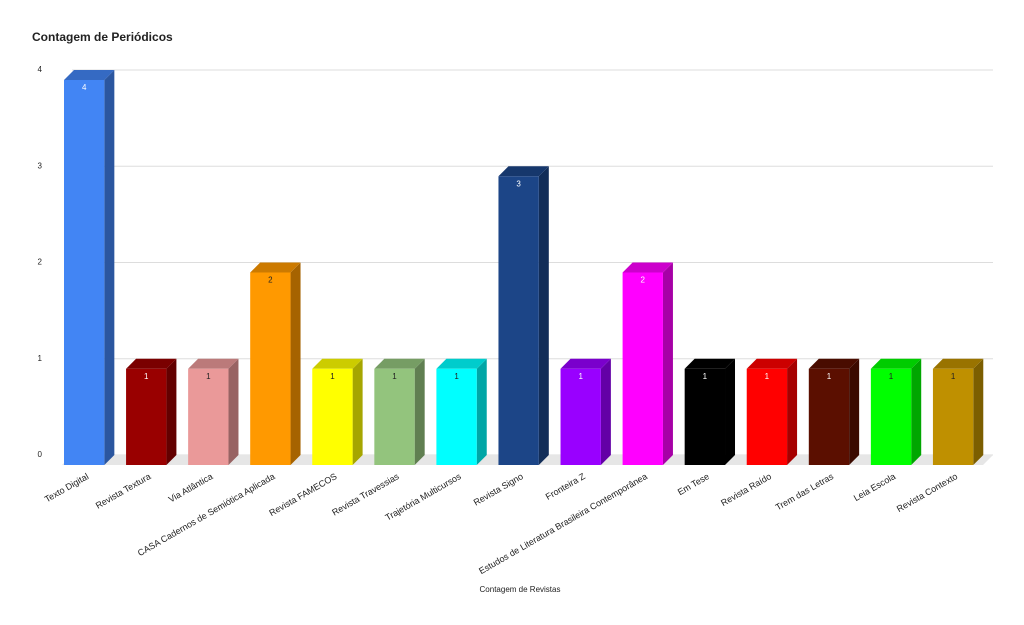 Image resolution: width=1024 pixels, height=625 pixels. I want to click on y-tick-label: 2, so click(40, 262).